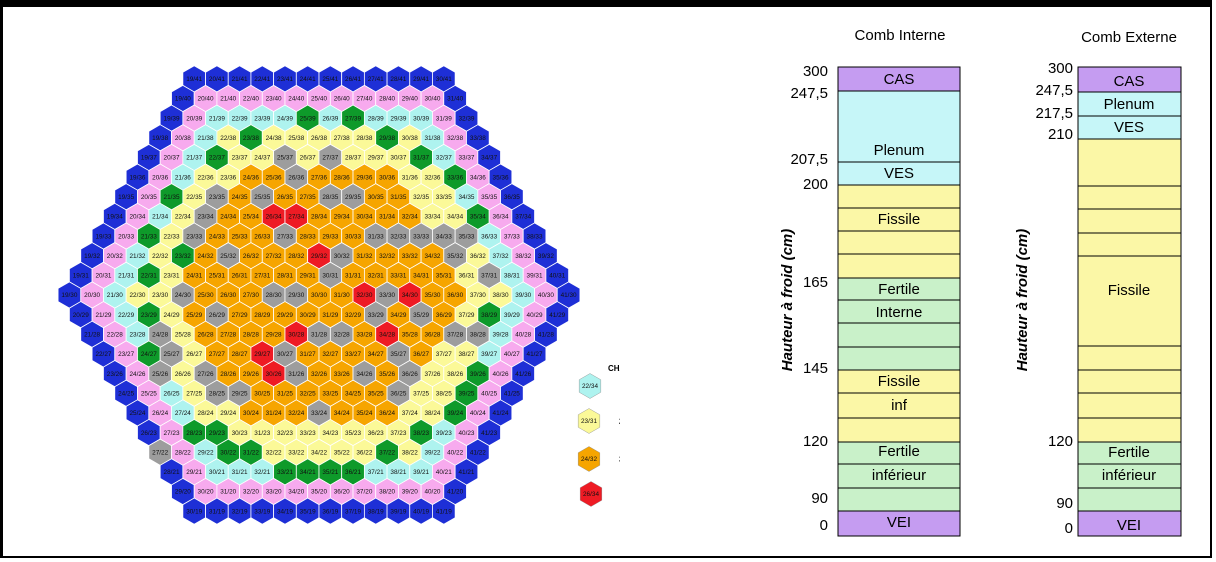 This screenshot has width=1216, height=562. I want to click on interne-zone-label: Fertile, so click(899, 289).